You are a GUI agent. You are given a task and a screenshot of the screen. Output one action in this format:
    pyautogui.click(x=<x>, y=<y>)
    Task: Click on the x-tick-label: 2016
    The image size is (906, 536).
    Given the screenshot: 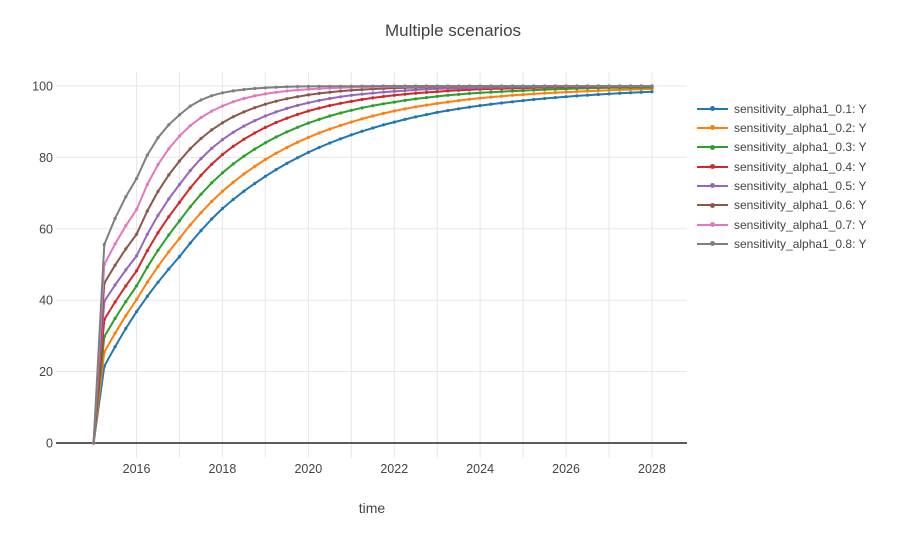 What is the action you would take?
    pyautogui.click(x=137, y=469)
    